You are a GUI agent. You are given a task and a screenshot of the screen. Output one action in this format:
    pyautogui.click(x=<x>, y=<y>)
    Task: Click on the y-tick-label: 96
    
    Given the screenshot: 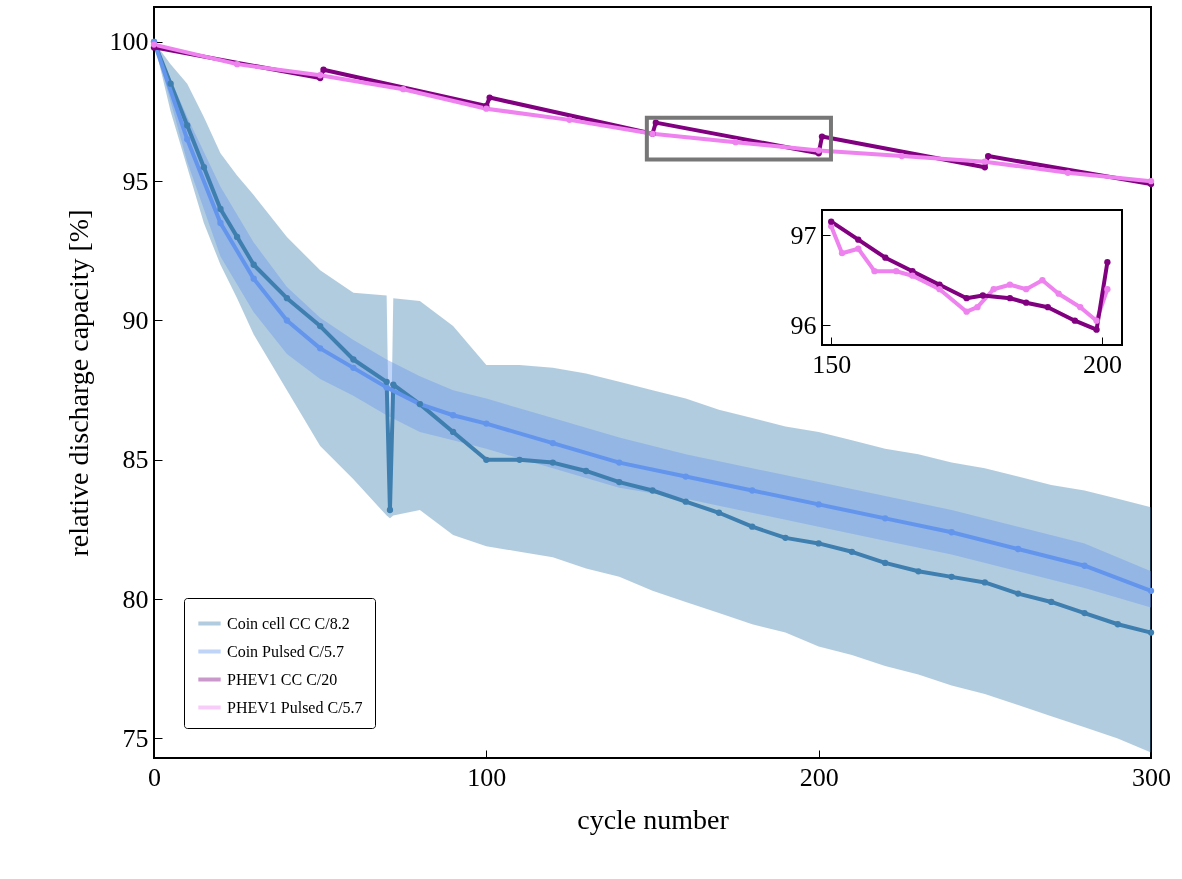 What is the action you would take?
    pyautogui.click(x=803, y=325)
    